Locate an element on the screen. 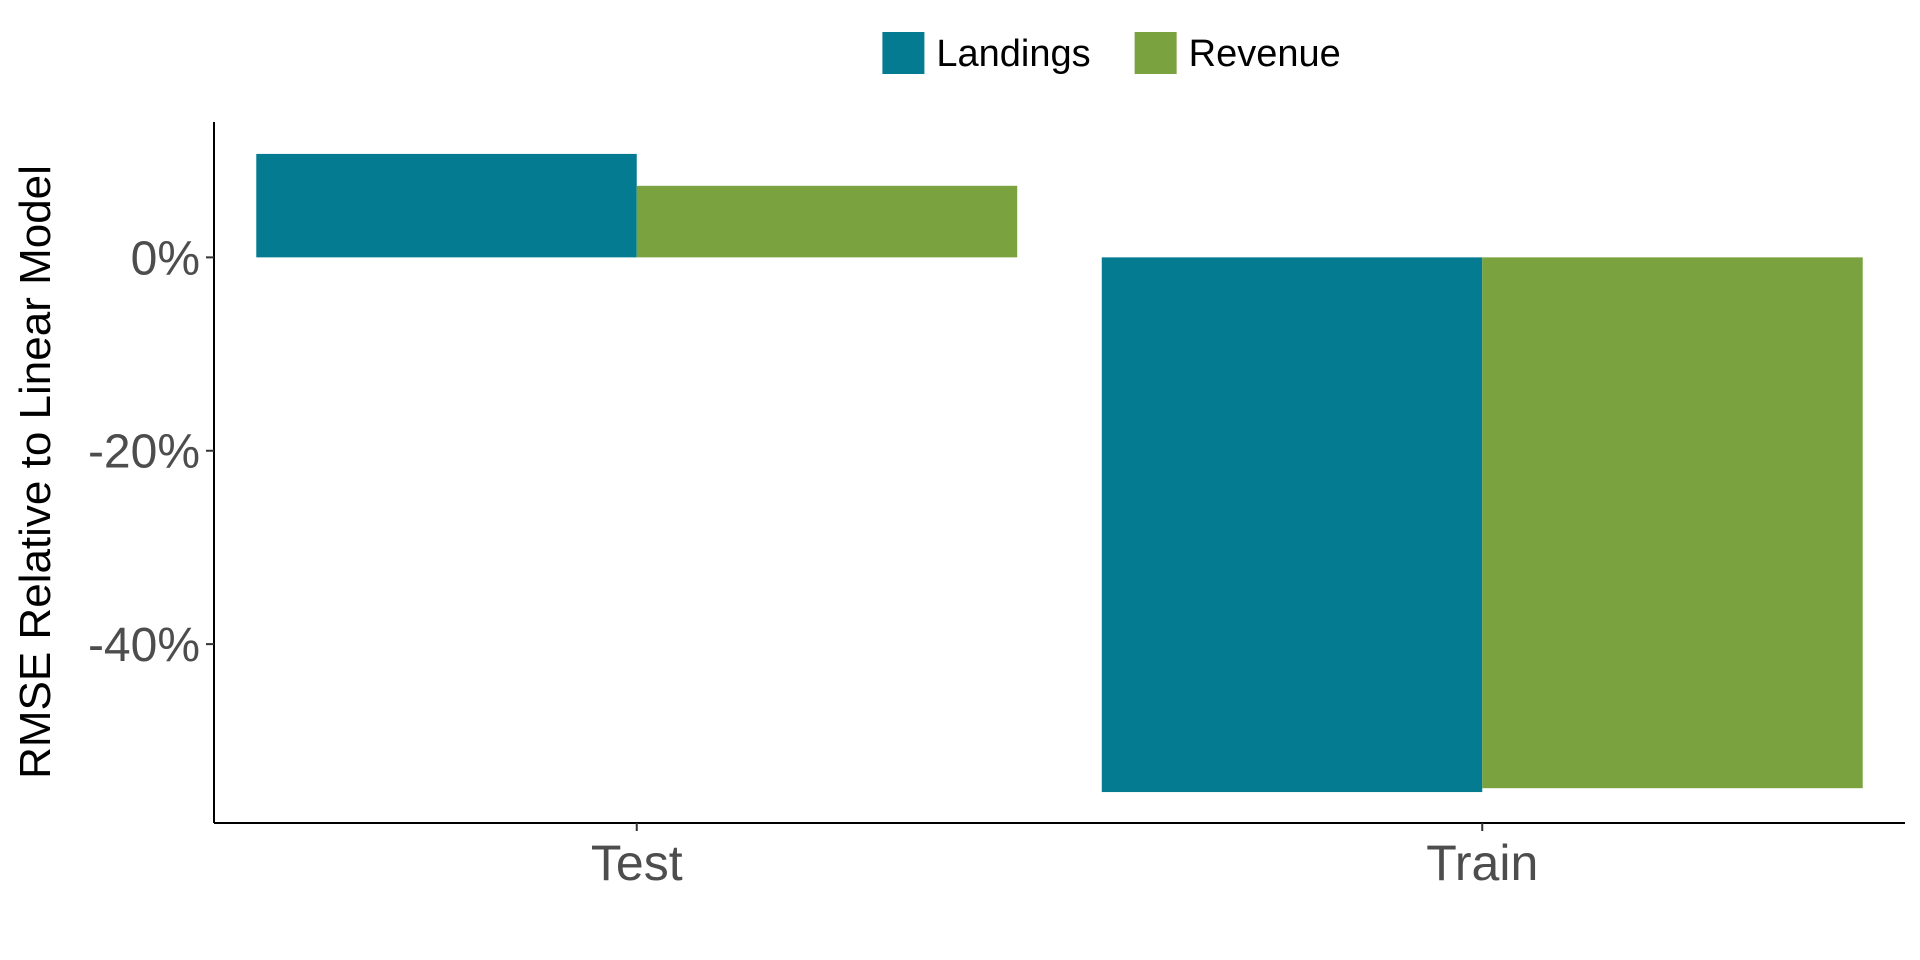 This screenshot has height=960, width=1920. legend-key-landings is located at coordinates (903, 53).